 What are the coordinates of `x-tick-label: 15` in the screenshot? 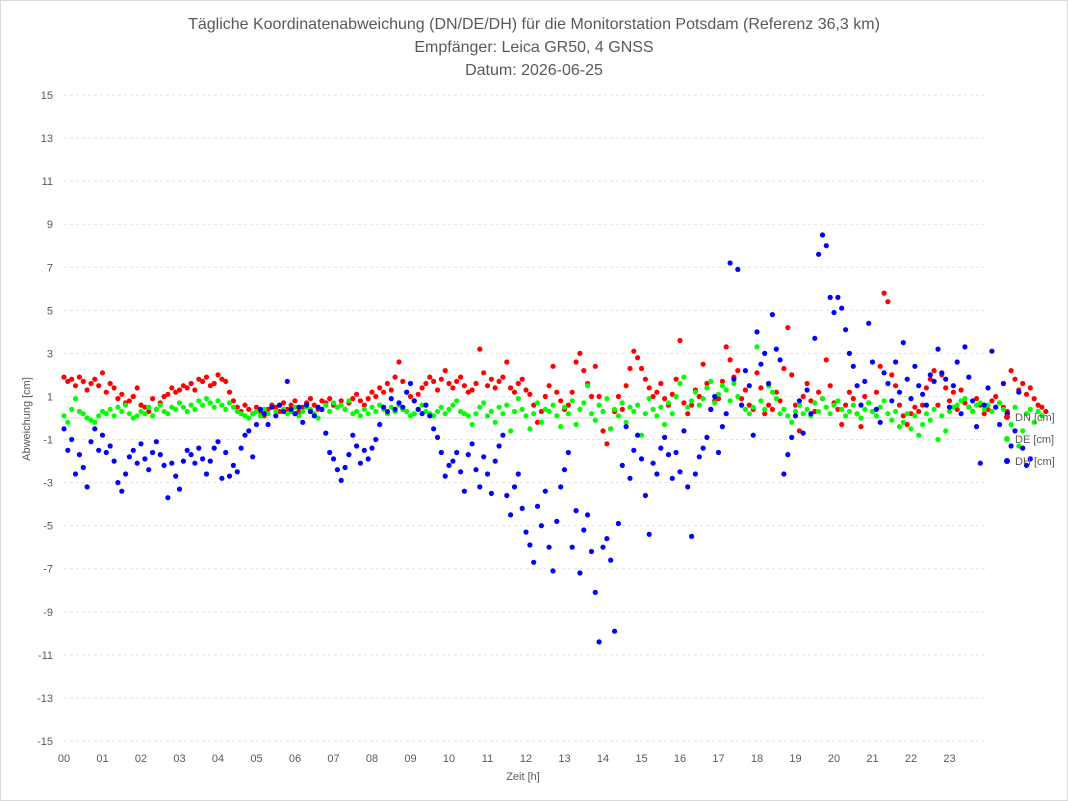 It's located at (641, 759).